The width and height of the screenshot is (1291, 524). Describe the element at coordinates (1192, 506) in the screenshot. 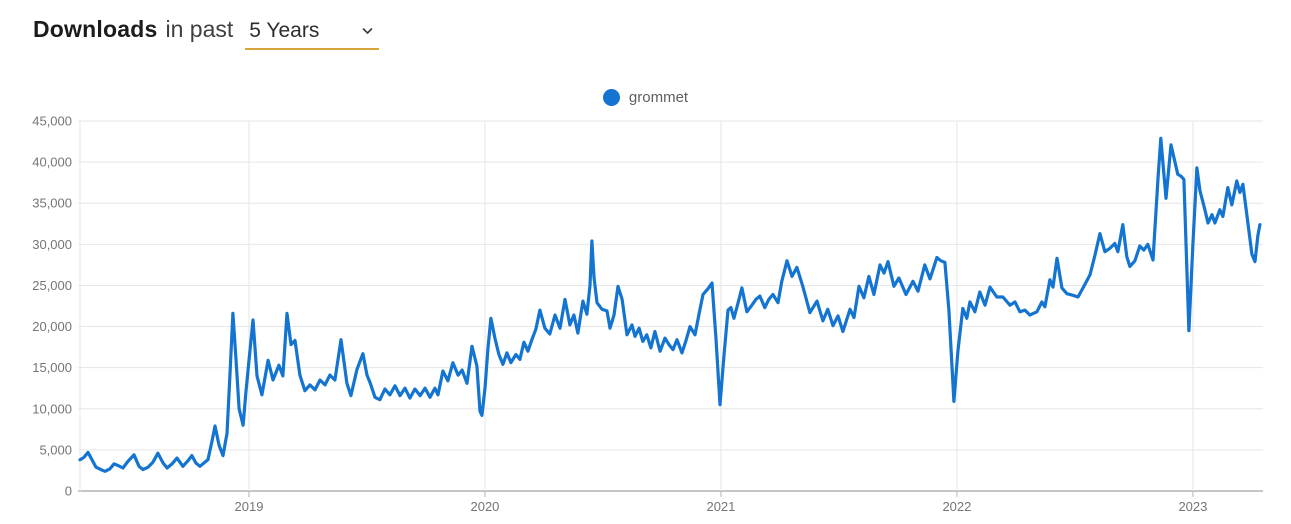

I see `x-tick-label: 2023` at that location.